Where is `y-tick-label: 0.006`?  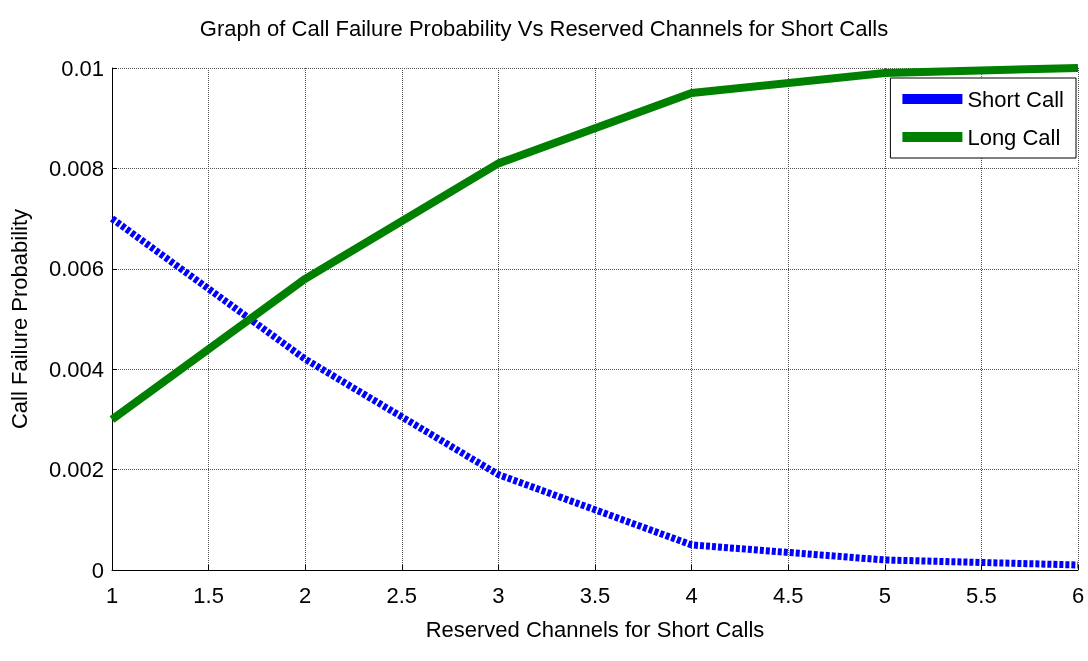
y-tick-label: 0.006 is located at coordinates (76, 269).